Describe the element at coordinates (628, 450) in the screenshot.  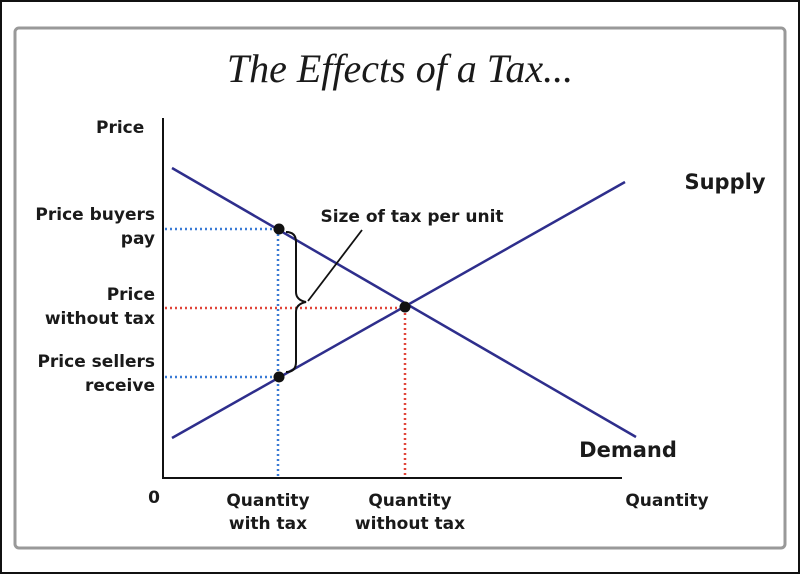
I see `demand-label: Demand` at that location.